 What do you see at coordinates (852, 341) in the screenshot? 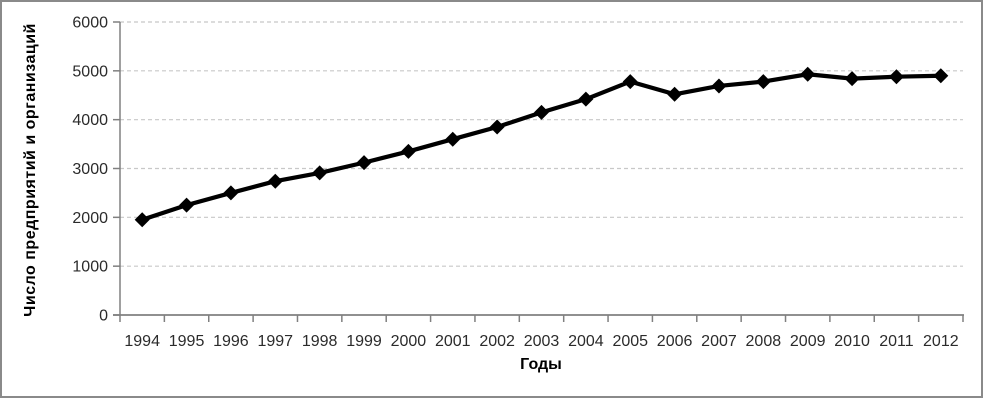
I see `x-tick-label: 2010` at bounding box center [852, 341].